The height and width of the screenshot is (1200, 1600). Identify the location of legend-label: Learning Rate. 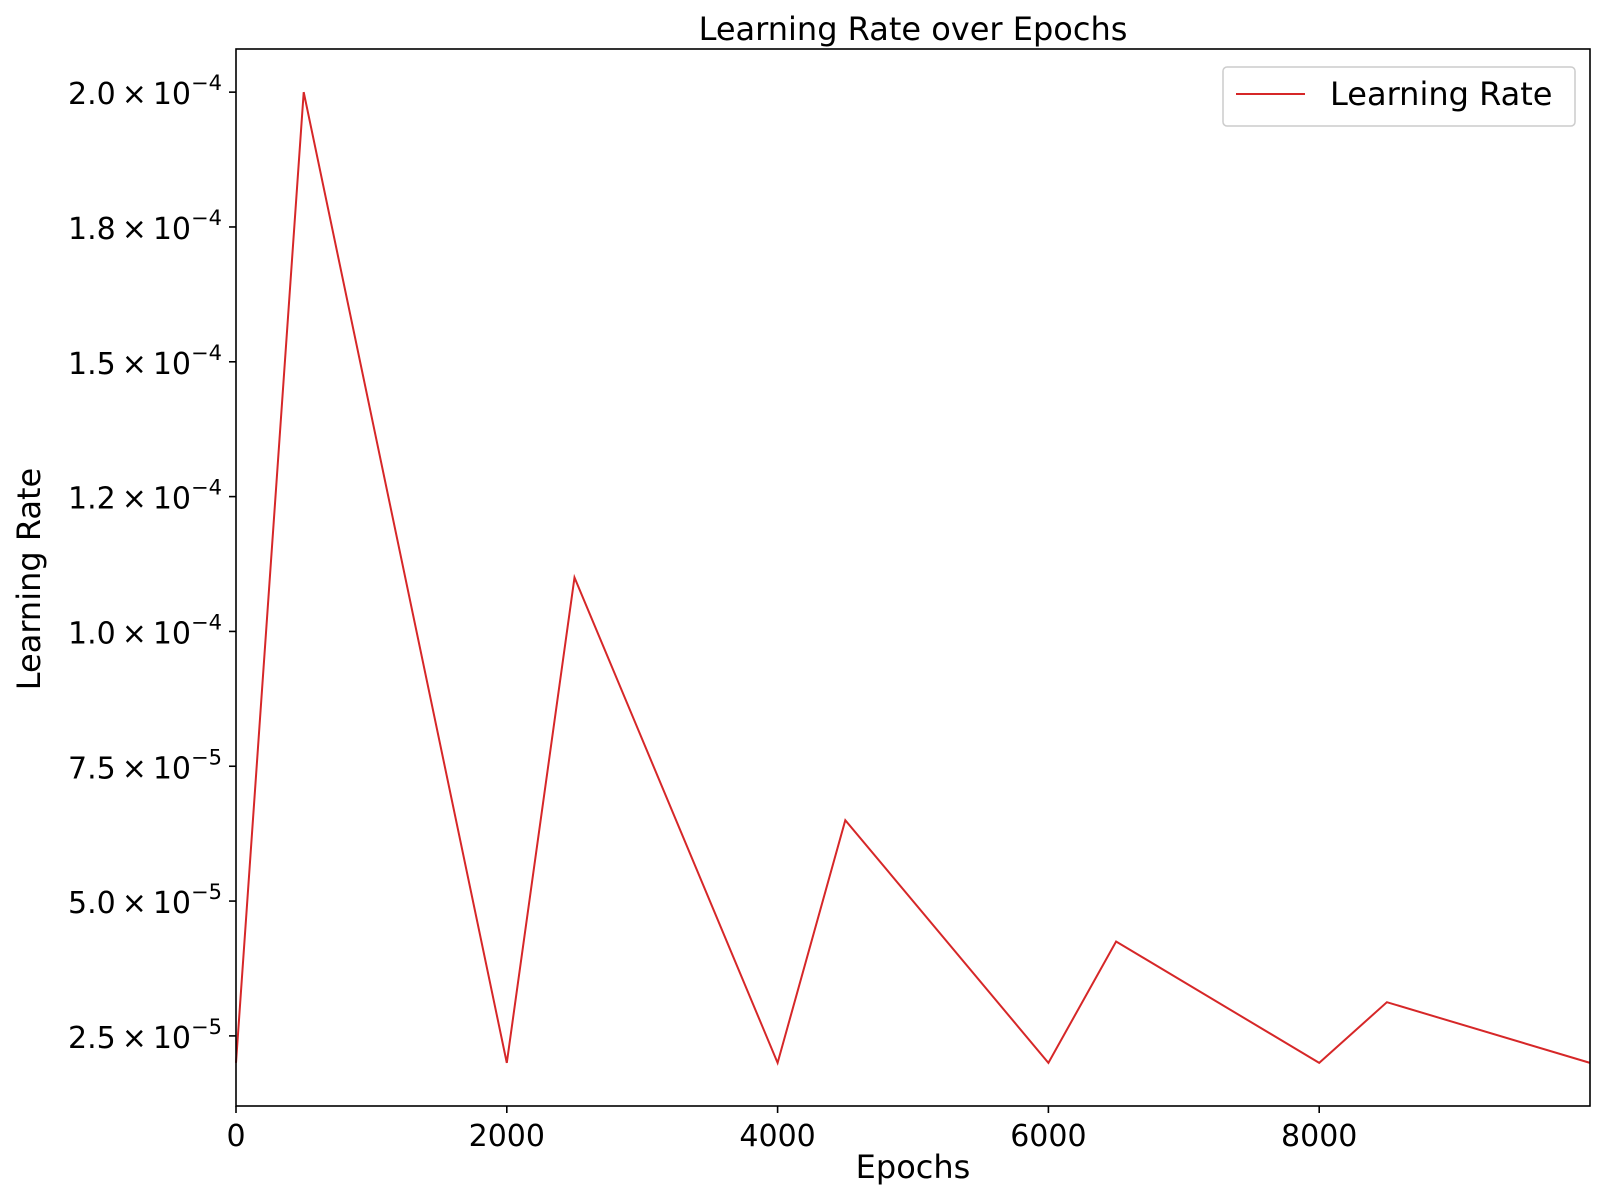
(1441, 94).